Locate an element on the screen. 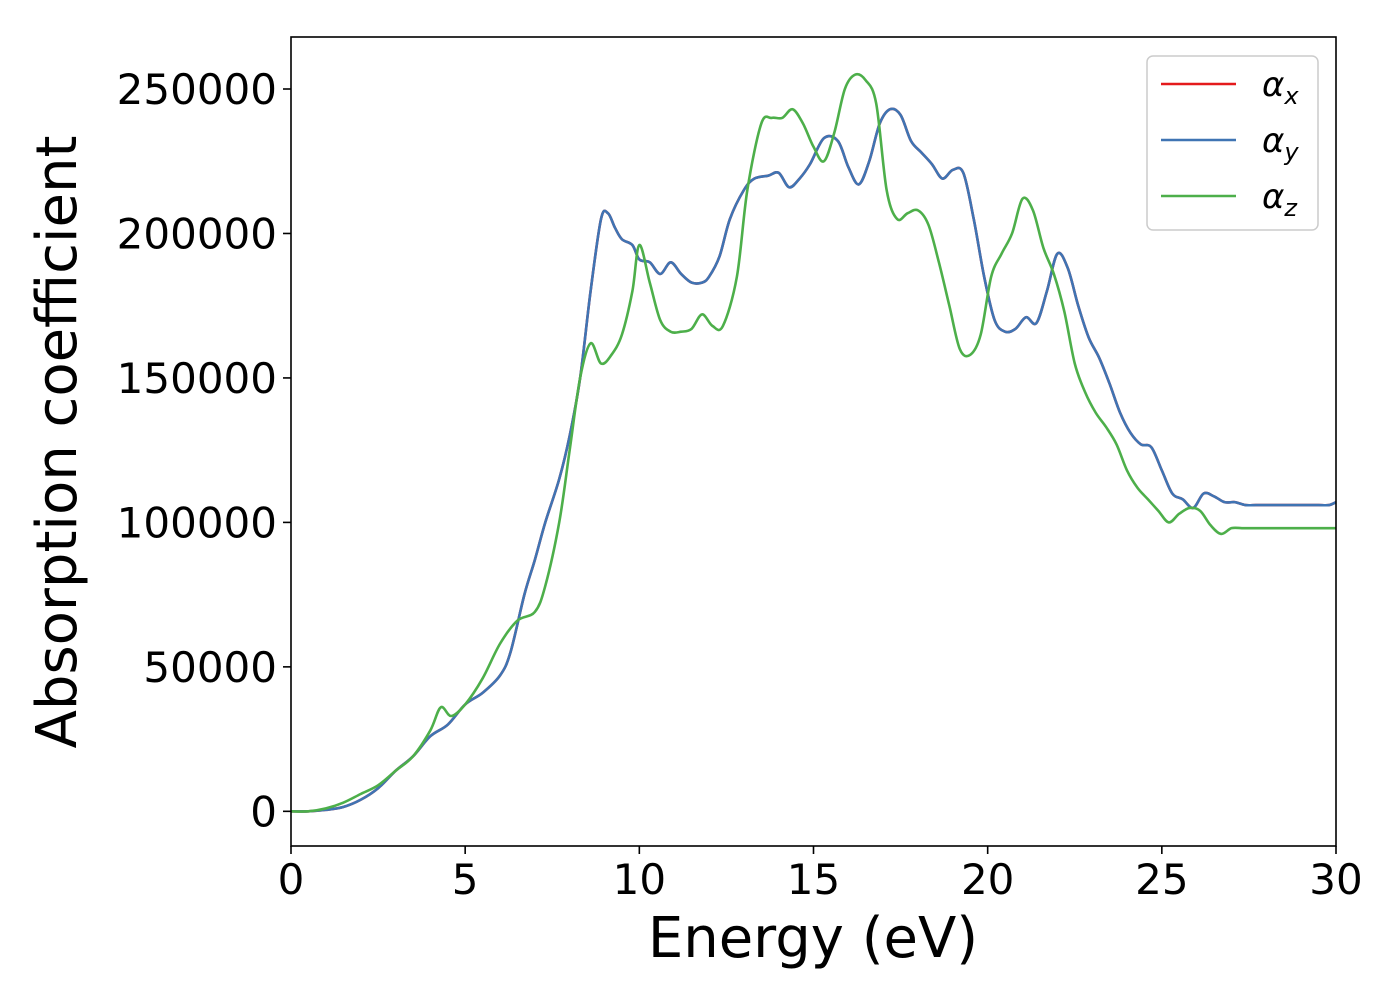  y-tick-label: 250000 is located at coordinates (197, 89).